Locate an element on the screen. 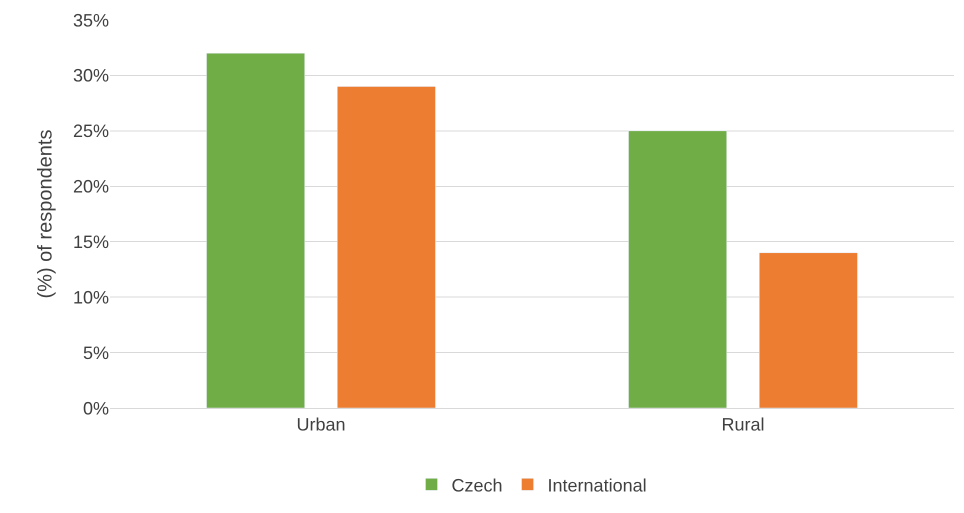 The height and width of the screenshot is (513, 964). y-tick-label: 35% is located at coordinates (90, 20).